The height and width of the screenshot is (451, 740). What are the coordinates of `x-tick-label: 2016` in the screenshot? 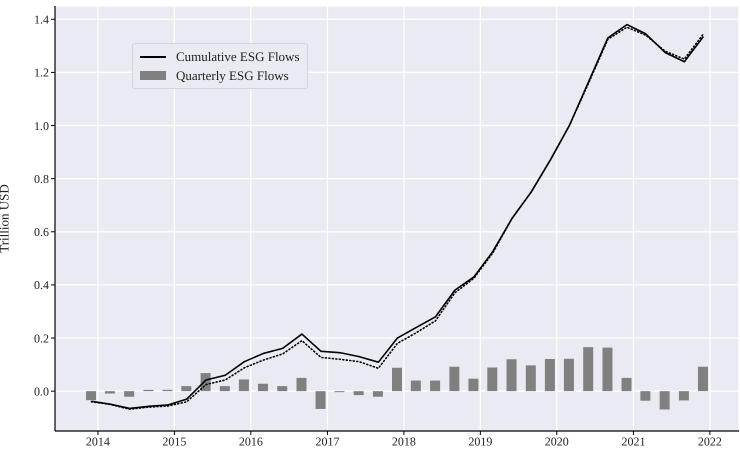 It's located at (250, 441).